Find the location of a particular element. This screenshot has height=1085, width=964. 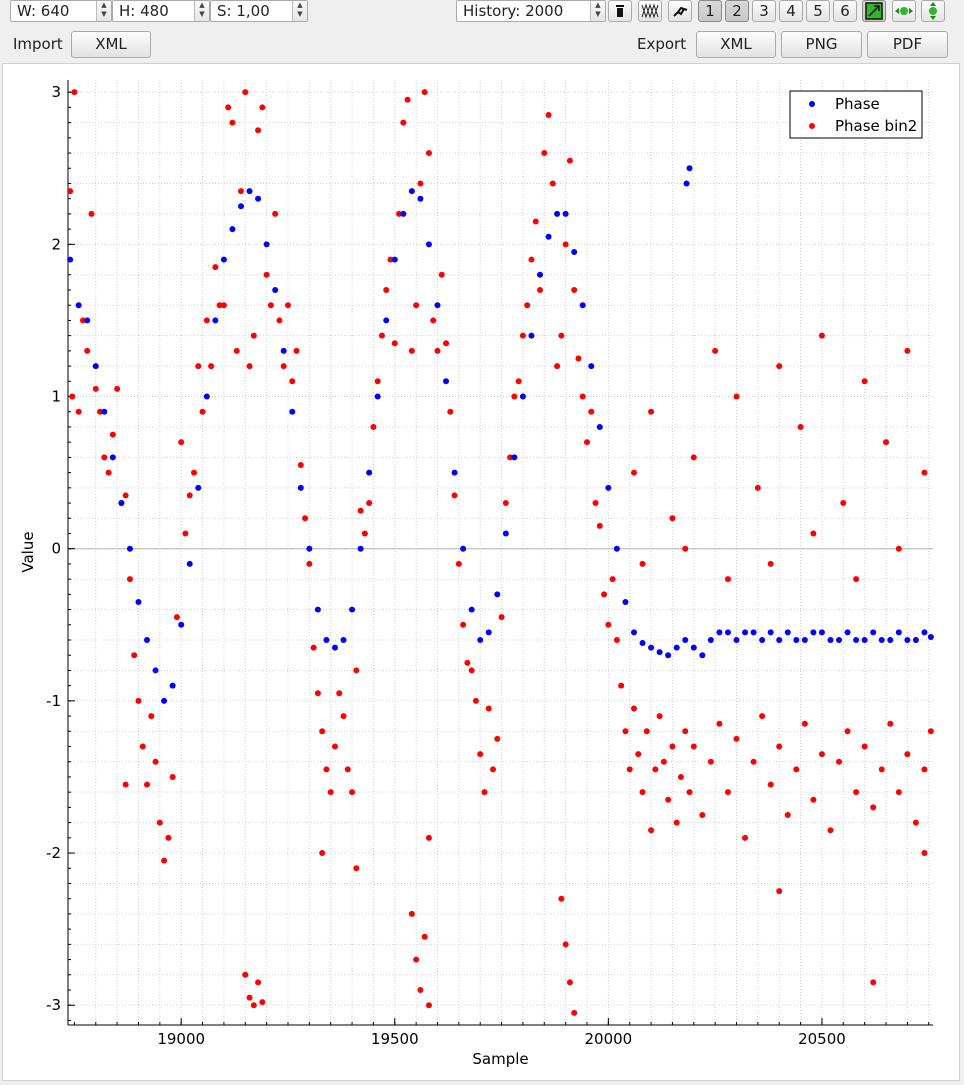

x-tick-label: 20500 is located at coordinates (822, 1039).